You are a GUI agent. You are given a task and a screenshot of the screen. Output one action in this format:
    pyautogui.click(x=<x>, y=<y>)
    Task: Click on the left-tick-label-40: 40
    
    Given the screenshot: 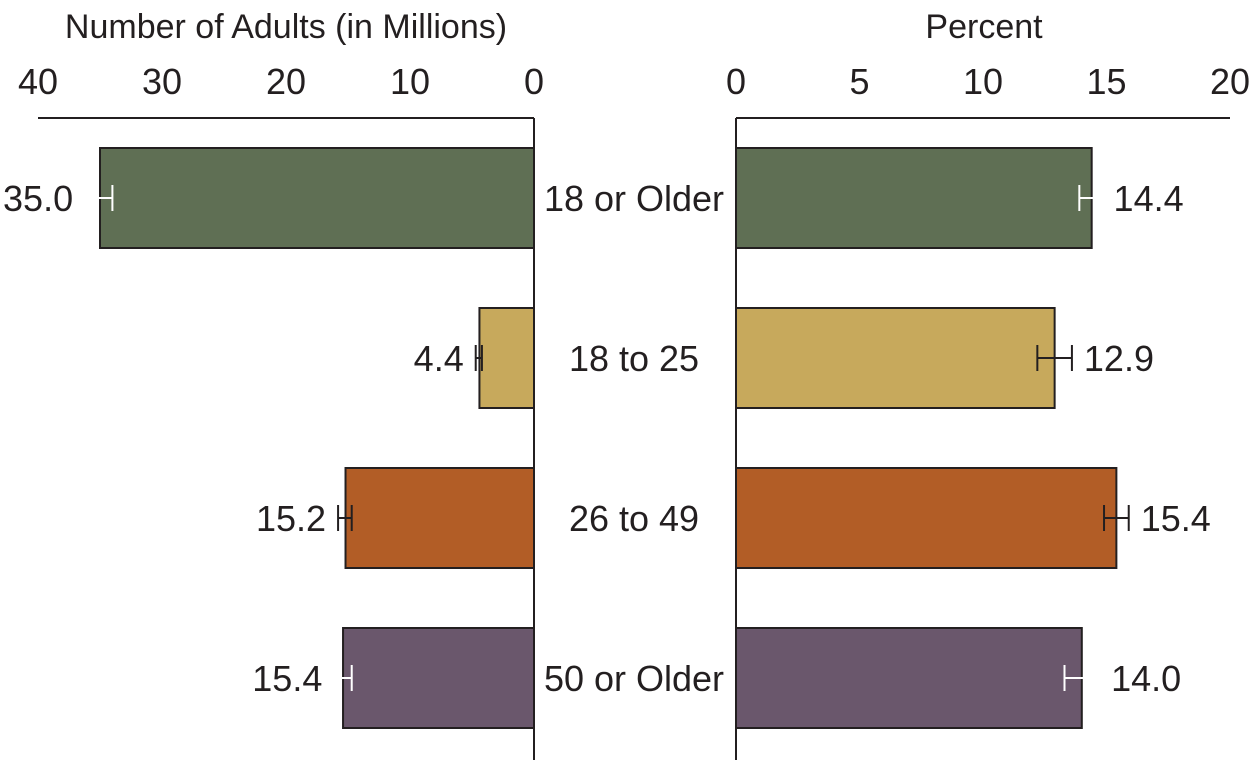 What is the action you would take?
    pyautogui.click(x=38, y=81)
    